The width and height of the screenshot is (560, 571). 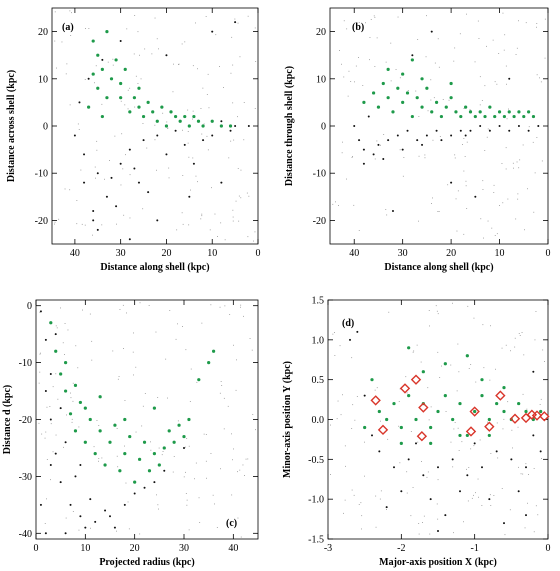 What do you see at coordinates (358, 27) in the screenshot?
I see `panel-tag: (b)` at bounding box center [358, 27].